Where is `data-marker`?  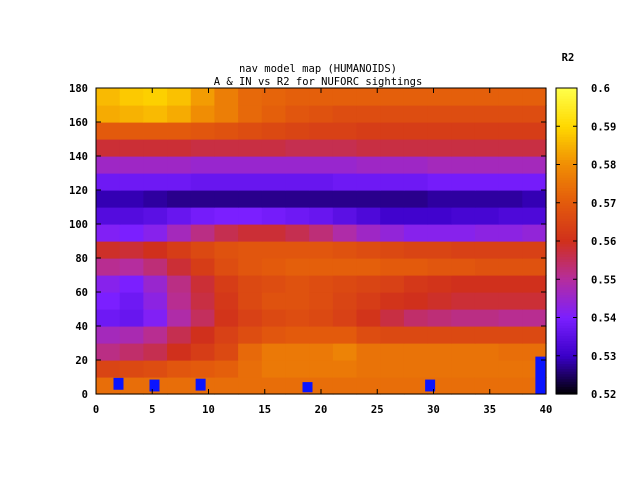
data-marker is located at coordinates (540, 375).